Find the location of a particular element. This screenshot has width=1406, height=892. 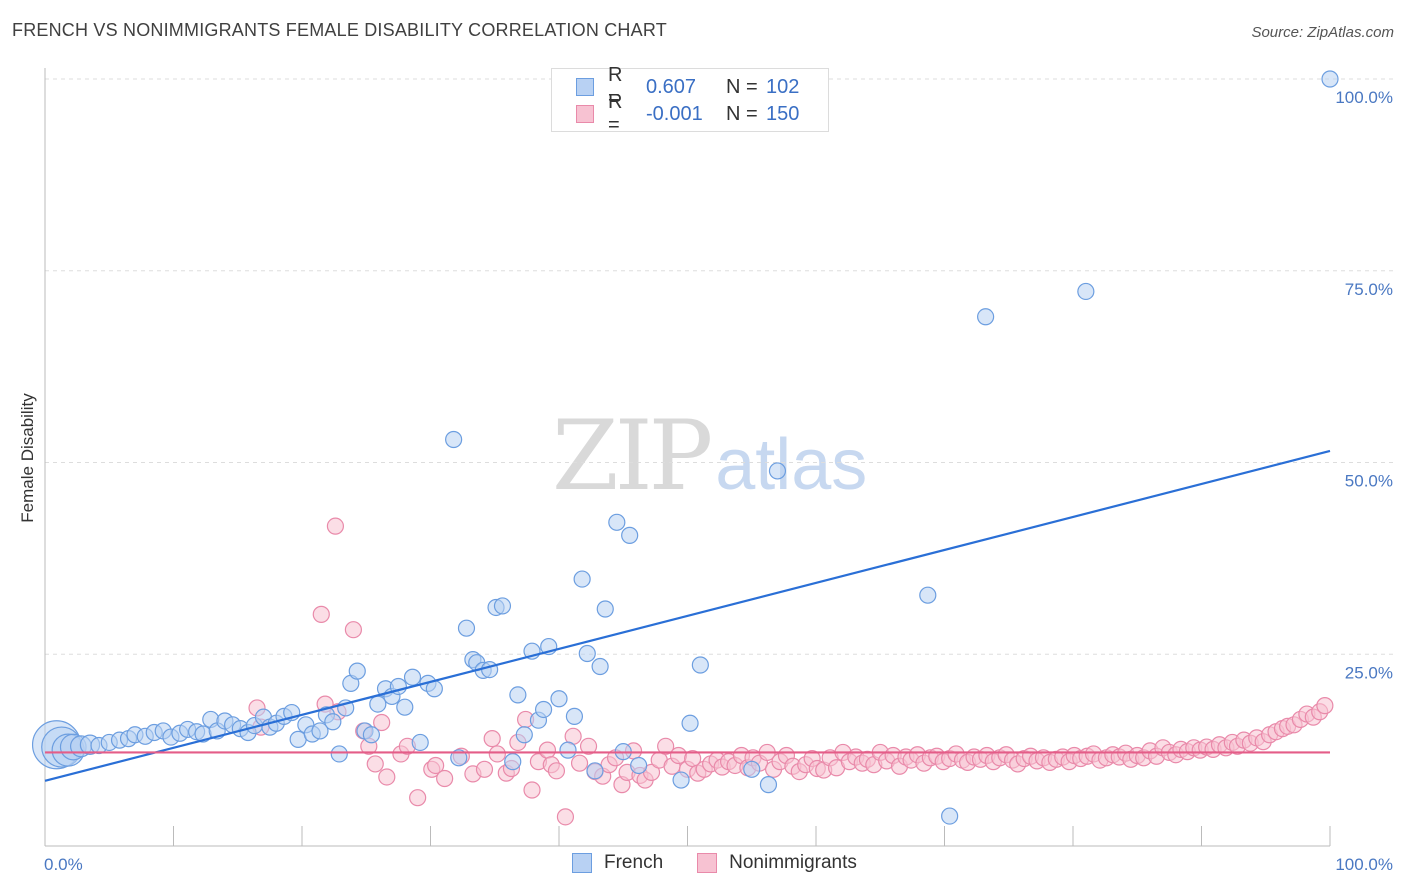

n-value: 150 is located at coordinates (783, 113).